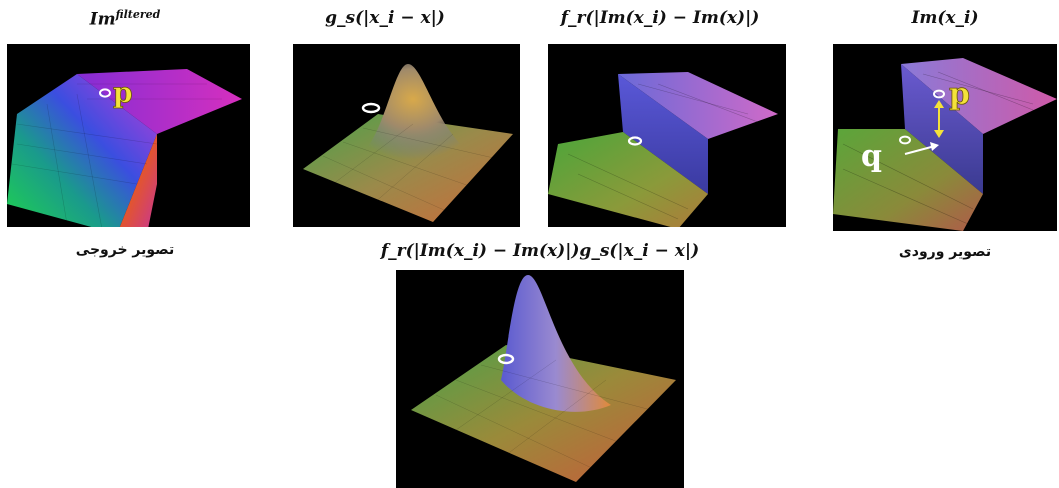 This screenshot has width=1059, height=488. I want to click on range-kernel-panel, so click(667, 135).